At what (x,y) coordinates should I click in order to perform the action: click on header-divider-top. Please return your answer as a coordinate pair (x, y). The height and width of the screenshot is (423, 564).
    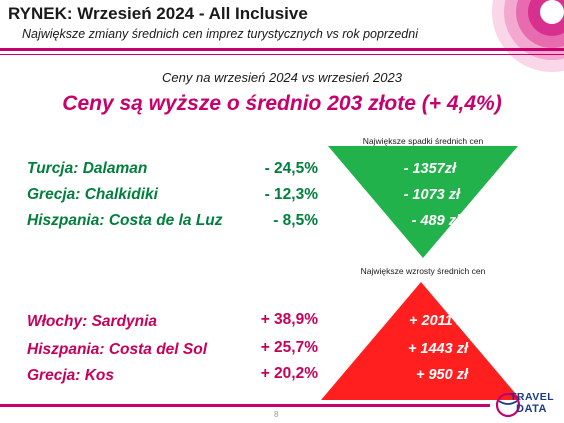
    Looking at the image, I should click on (282, 49).